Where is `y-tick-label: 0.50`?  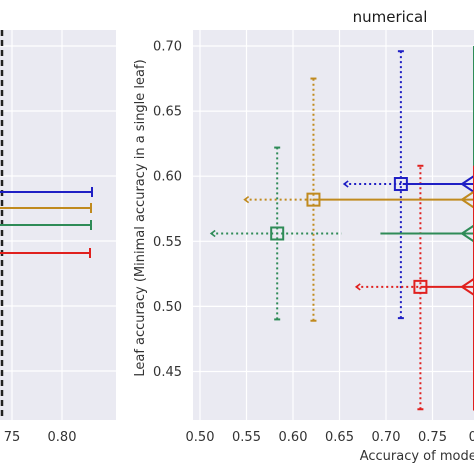
y-tick-label: 0.50 is located at coordinates (167, 307).